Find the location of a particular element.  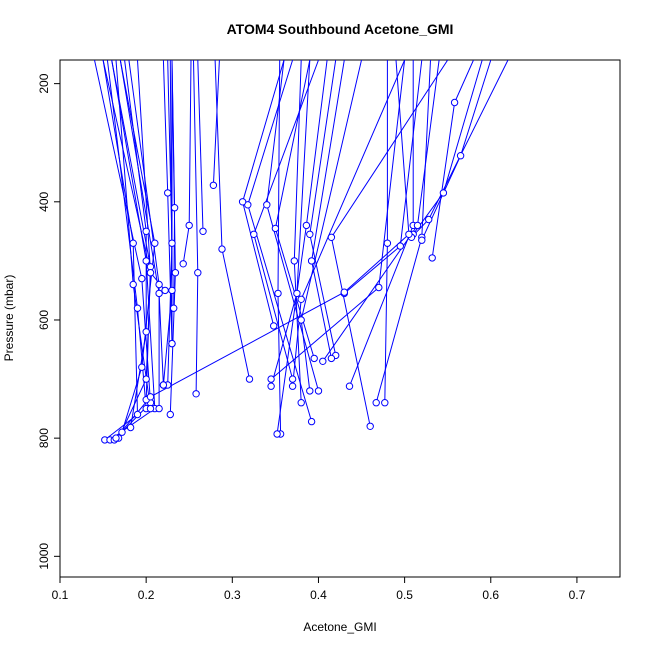

x-tick-label: 0.5 is located at coordinates (404, 595).